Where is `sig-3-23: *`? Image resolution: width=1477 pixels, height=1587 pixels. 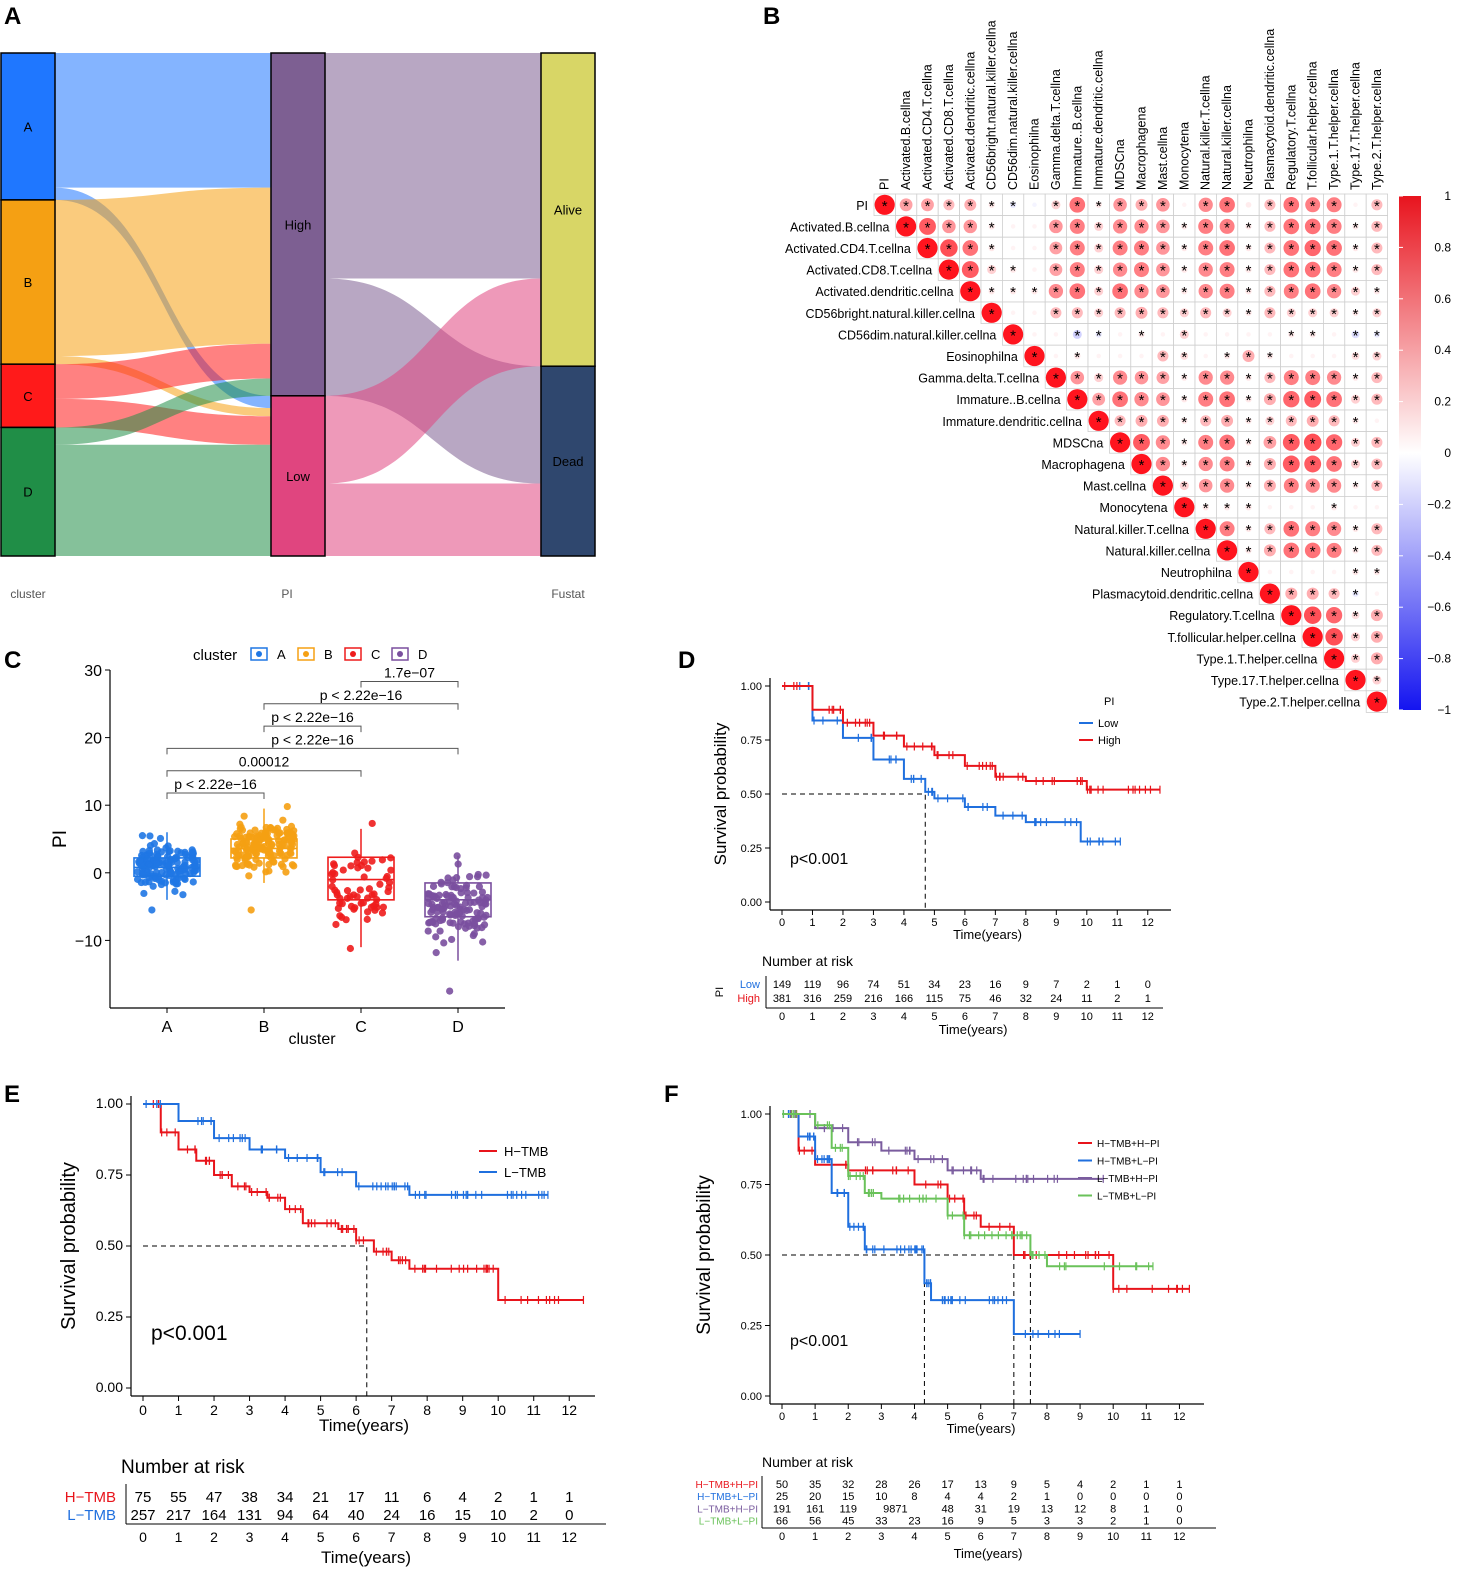
sig-3-23: * is located at coordinates (1377, 271).